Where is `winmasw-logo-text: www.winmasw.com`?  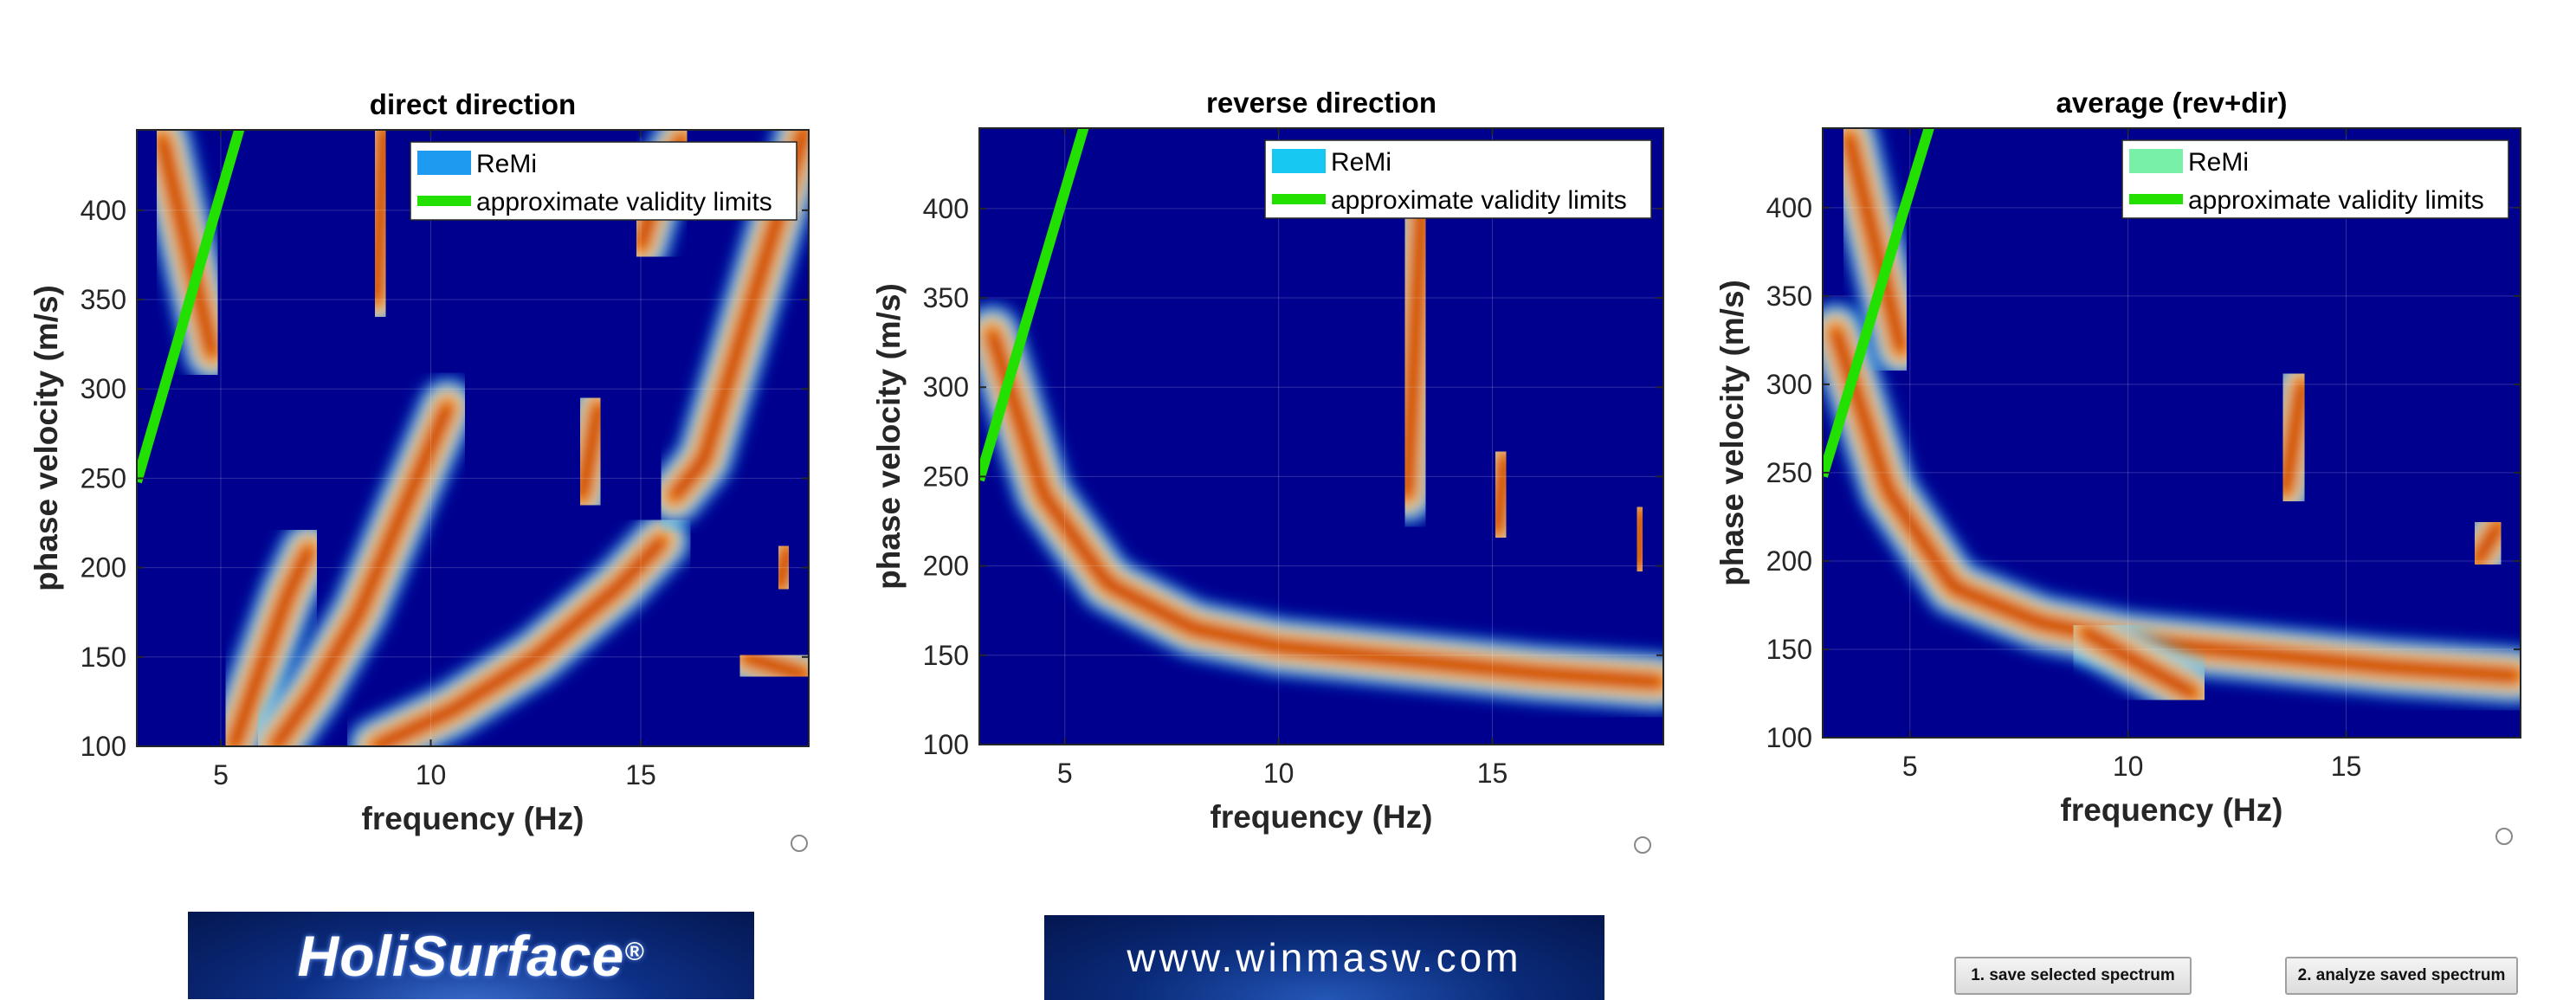 winmasw-logo-text: www.winmasw.com is located at coordinates (1324, 958).